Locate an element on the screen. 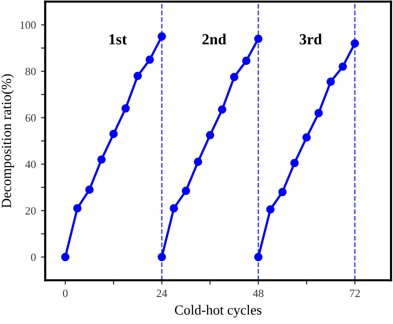  y-tick-label: 60 is located at coordinates (31, 118).